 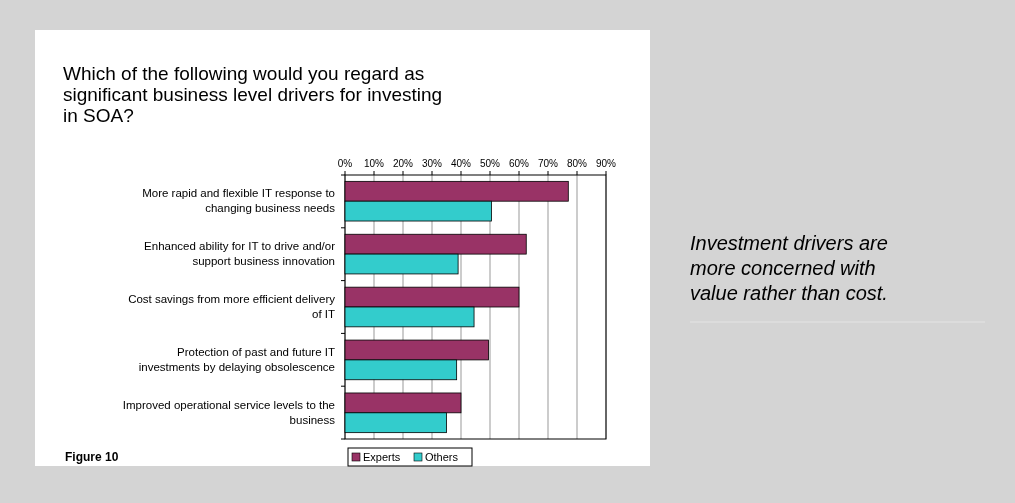 What do you see at coordinates (548, 163) in the screenshot?
I see `x-tick-label: 70%` at bounding box center [548, 163].